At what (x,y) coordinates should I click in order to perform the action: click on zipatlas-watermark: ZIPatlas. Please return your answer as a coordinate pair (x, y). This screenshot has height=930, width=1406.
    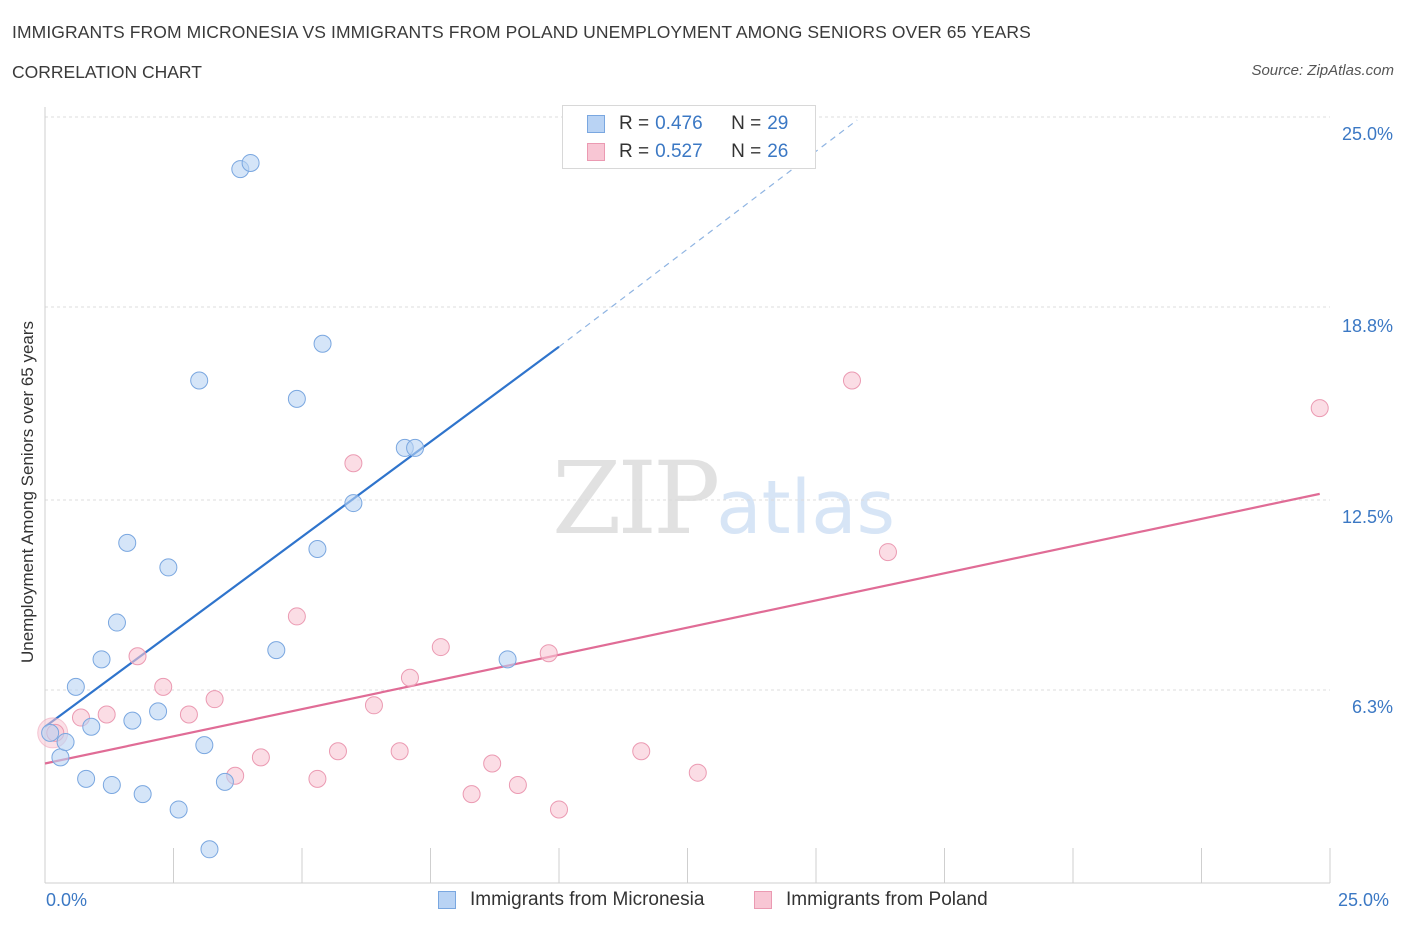
    Looking at the image, I should click on (723, 498).